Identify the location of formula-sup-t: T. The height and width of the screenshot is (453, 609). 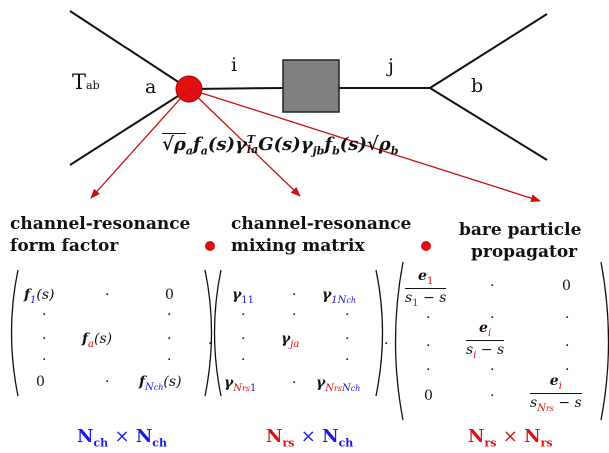
(251, 139).